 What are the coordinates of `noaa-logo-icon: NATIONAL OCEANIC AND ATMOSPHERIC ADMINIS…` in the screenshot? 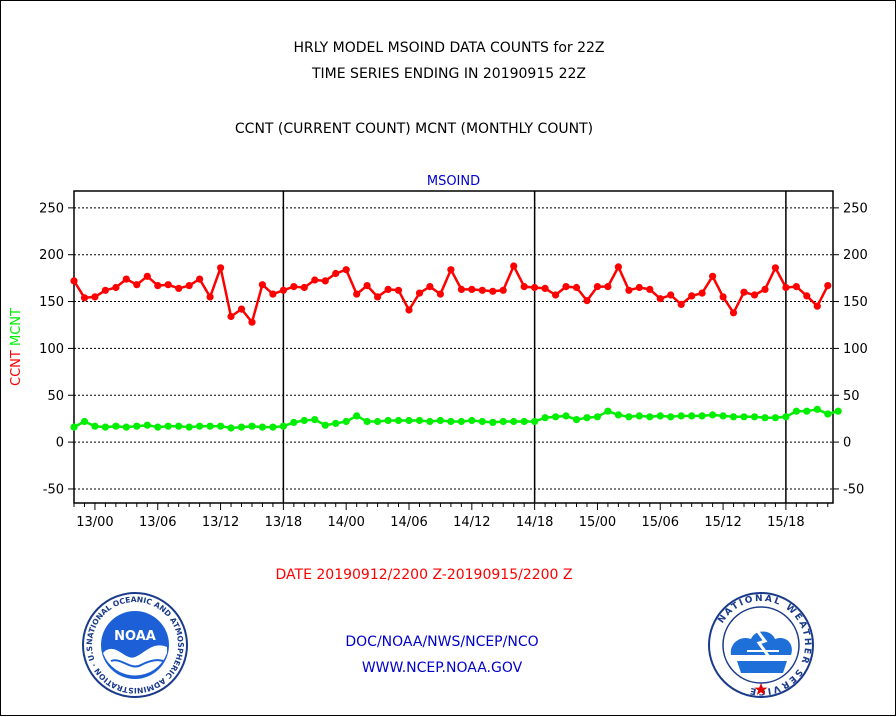 It's located at (134, 644).